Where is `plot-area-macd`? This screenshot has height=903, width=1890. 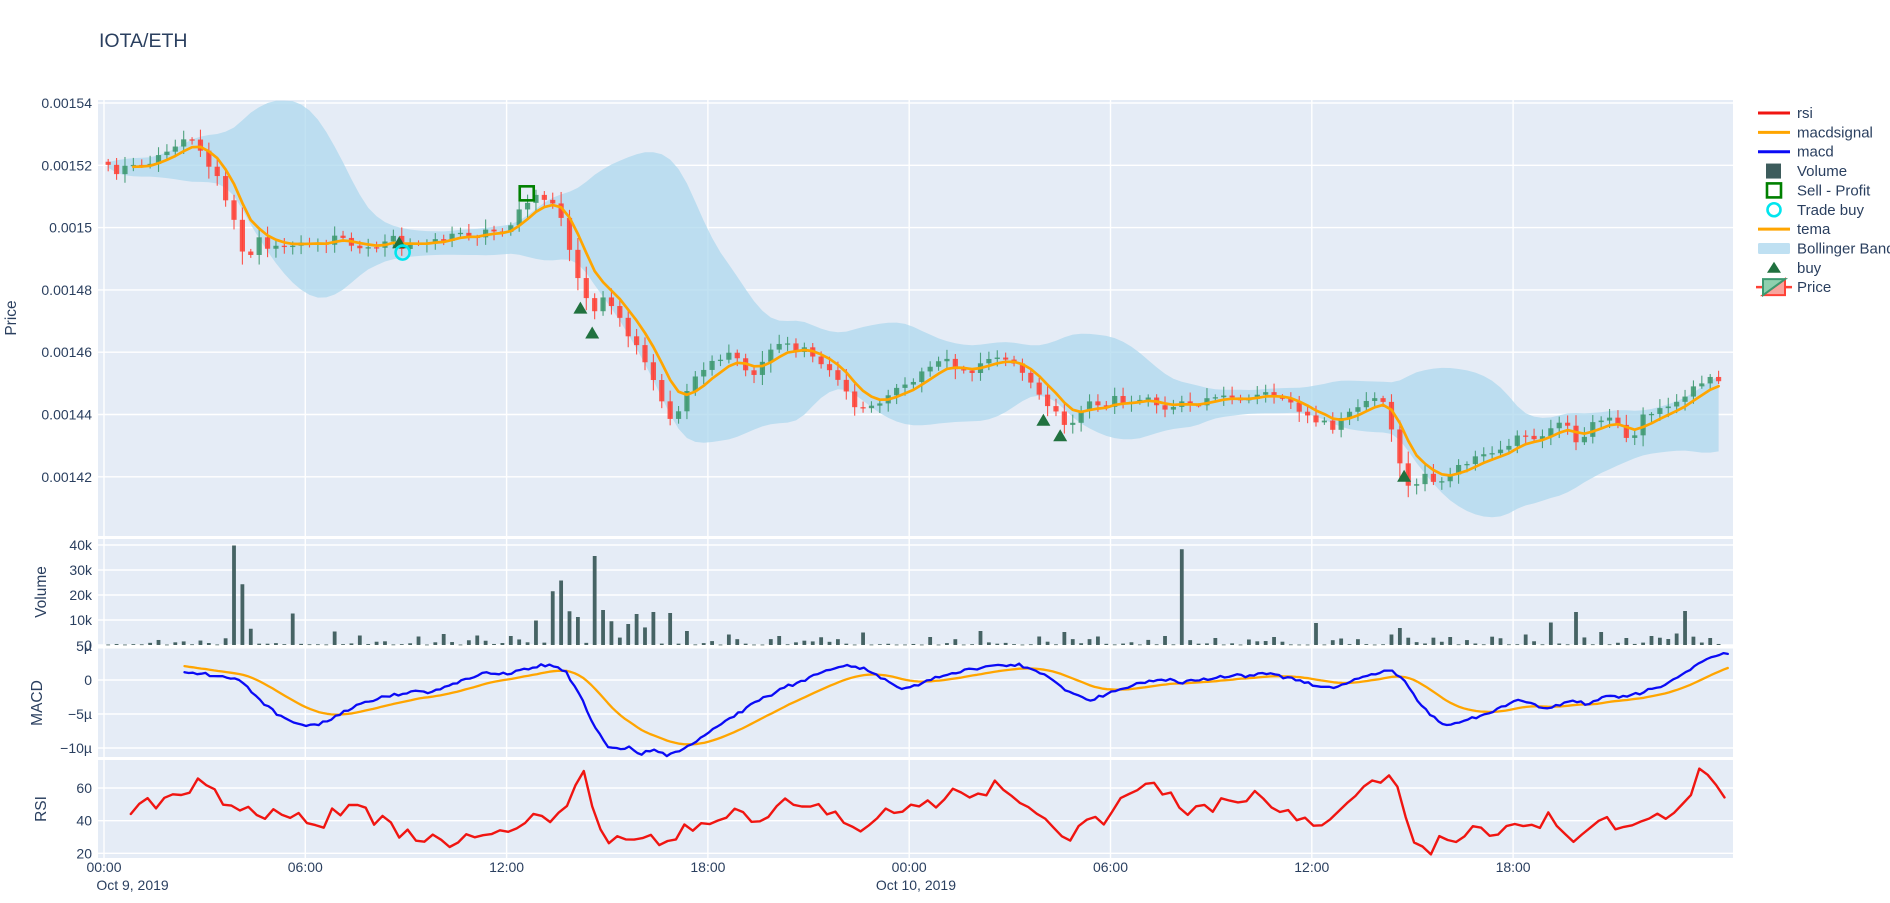 plot-area-macd is located at coordinates (915, 703).